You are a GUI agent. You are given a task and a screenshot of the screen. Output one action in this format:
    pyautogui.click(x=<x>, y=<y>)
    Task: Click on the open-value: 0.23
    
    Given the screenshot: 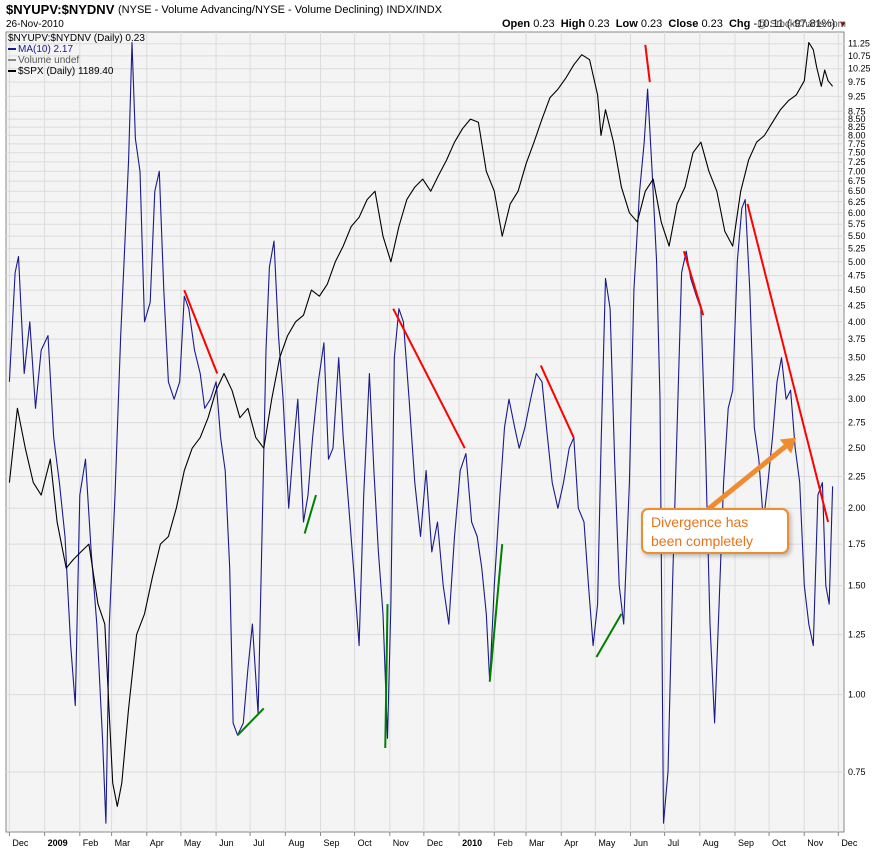 What is the action you would take?
    pyautogui.click(x=544, y=24)
    